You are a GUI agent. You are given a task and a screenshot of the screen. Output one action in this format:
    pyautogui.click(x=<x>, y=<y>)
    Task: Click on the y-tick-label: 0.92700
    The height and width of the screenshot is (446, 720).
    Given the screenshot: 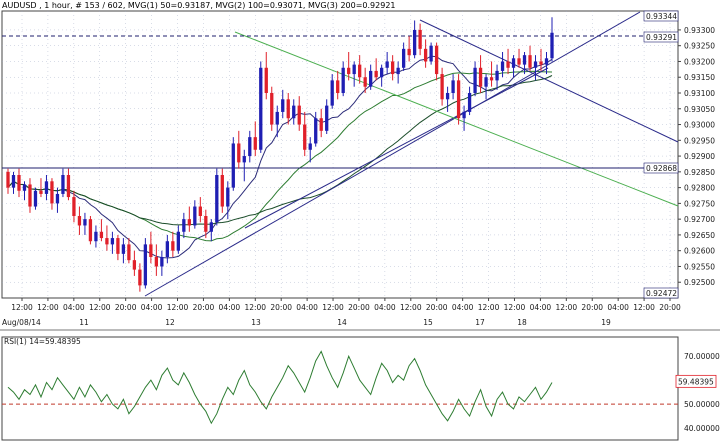 What is the action you would take?
    pyautogui.click(x=699, y=219)
    